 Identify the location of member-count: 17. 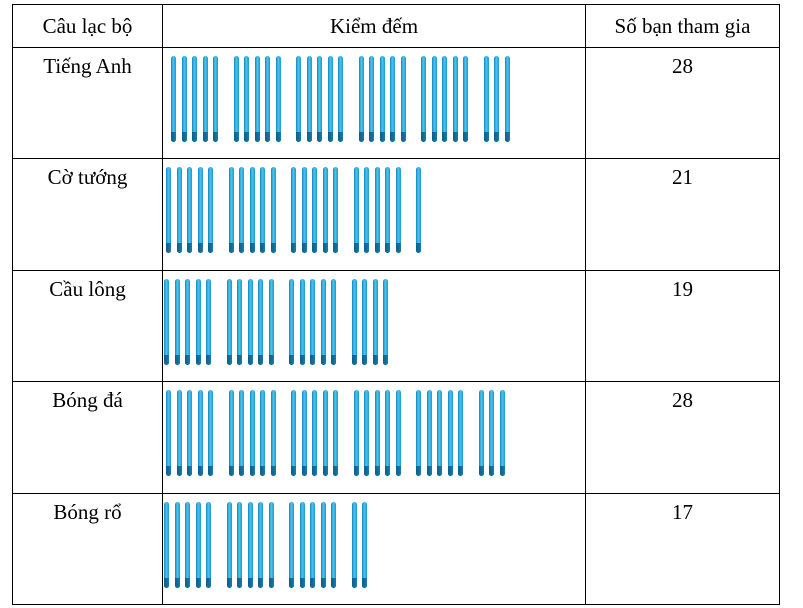
(682, 549).